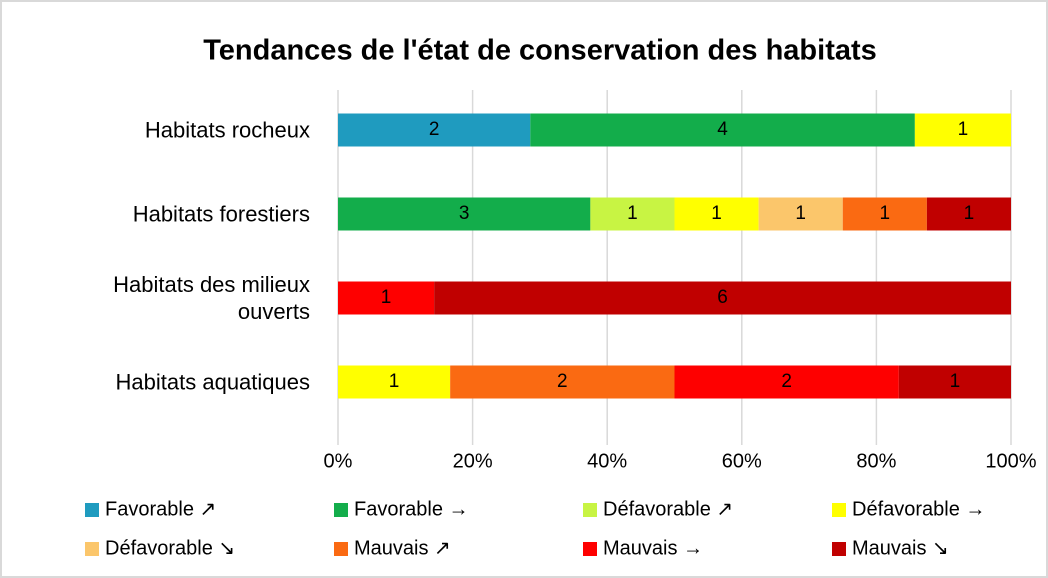  I want to click on legend-label: Mauvais →, so click(653, 548).